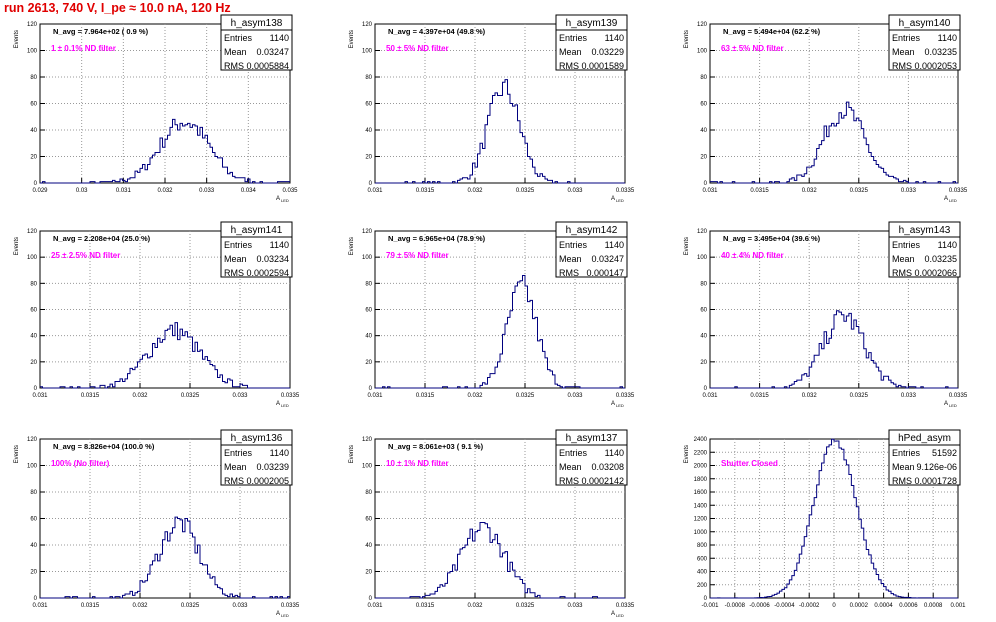 The width and height of the screenshot is (996, 622). What do you see at coordinates (436, 446) in the screenshot?
I see `navg-label: N_avg = 8.061e+03 ( 9.1 %)` at bounding box center [436, 446].